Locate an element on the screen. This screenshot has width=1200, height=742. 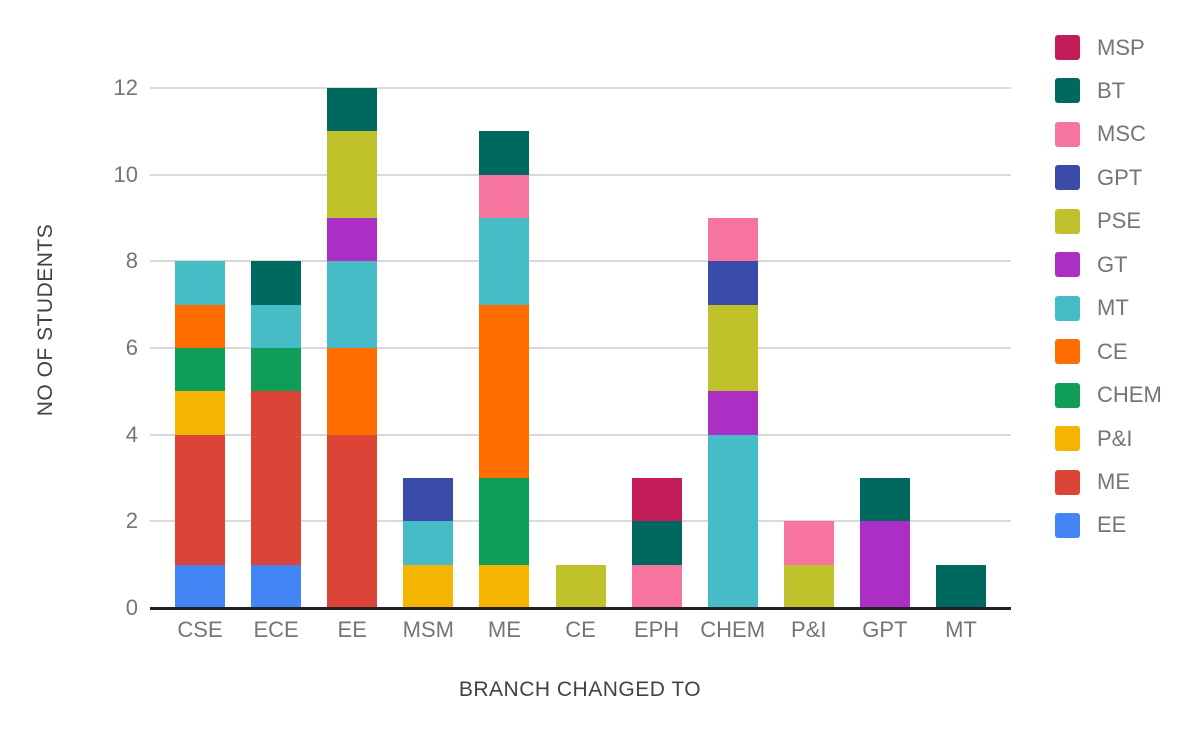
y-tick-label: 6 is located at coordinates (131, 347).